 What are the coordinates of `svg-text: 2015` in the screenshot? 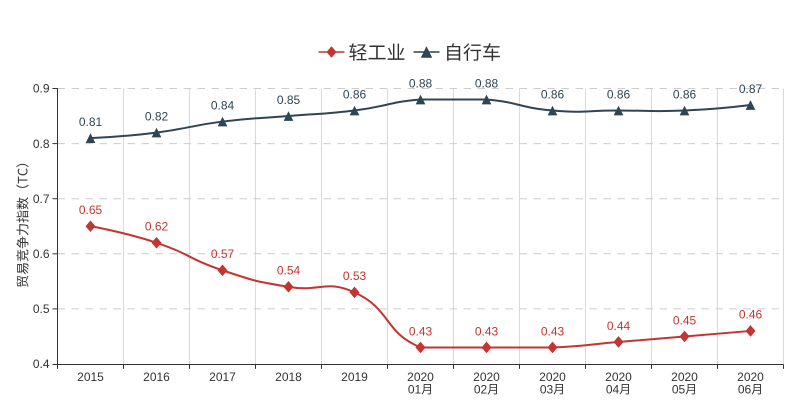 It's located at (90, 377).